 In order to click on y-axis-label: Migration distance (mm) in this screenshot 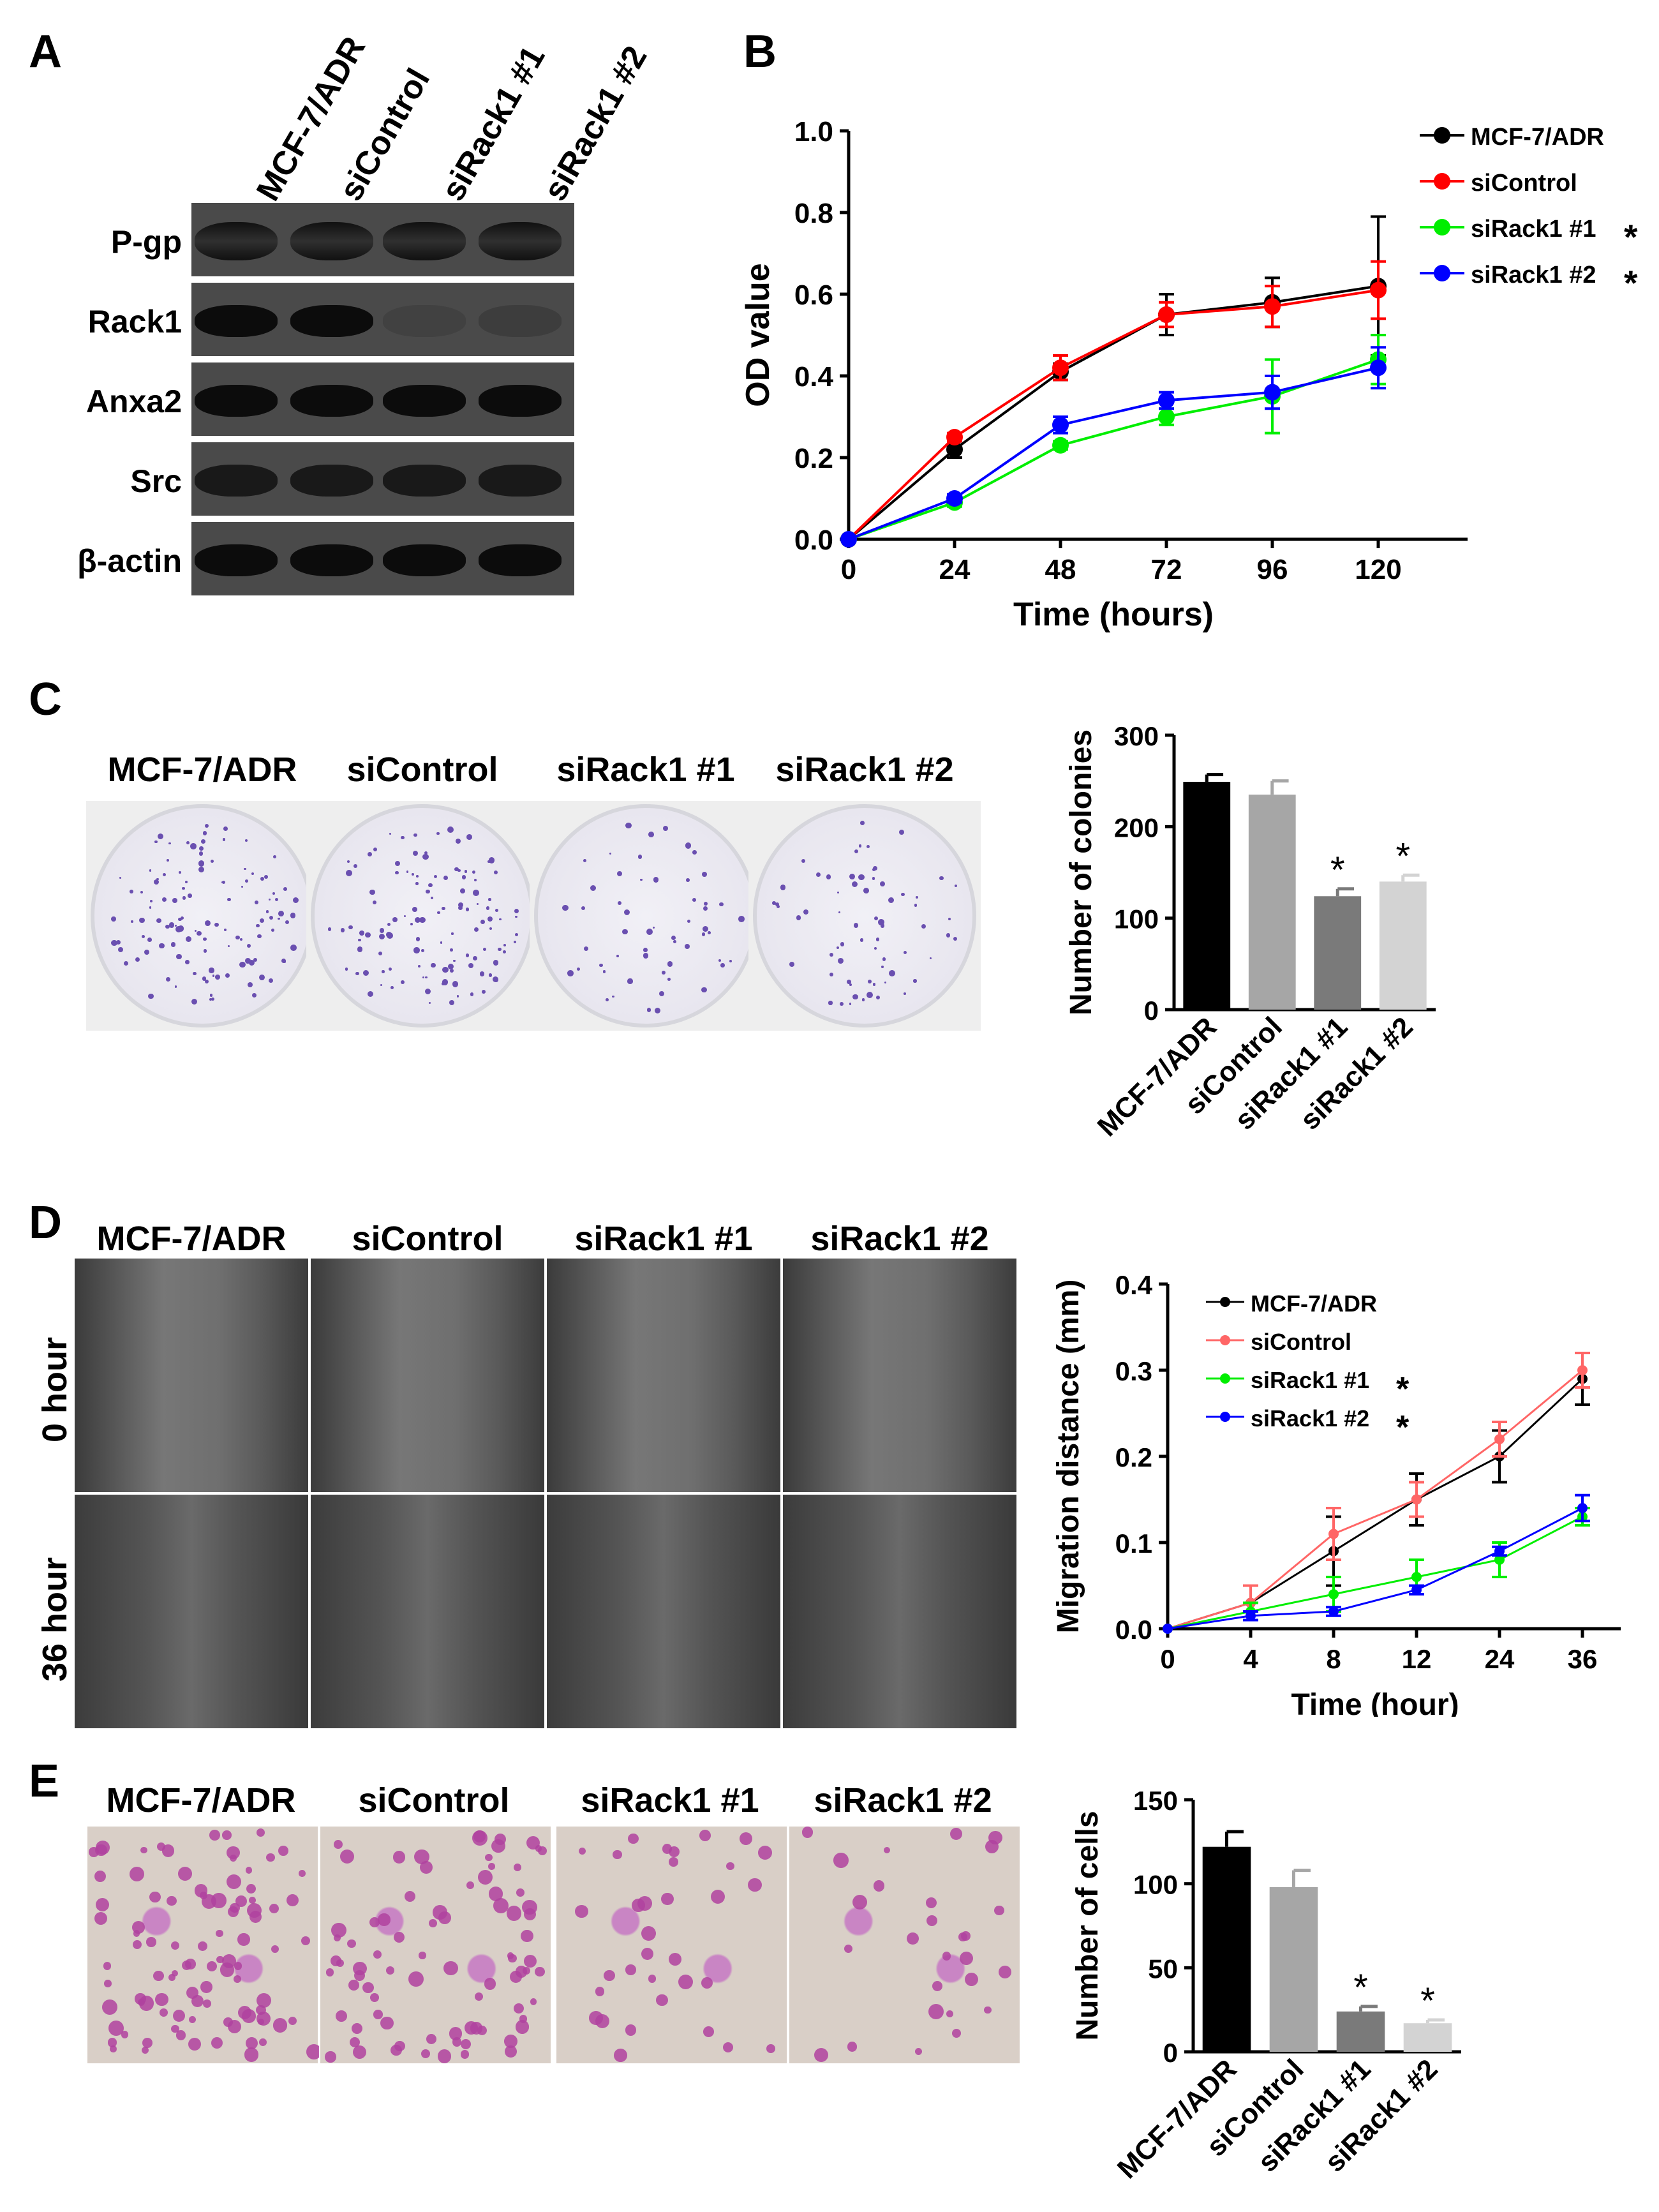, I will do `click(1068, 1457)`.